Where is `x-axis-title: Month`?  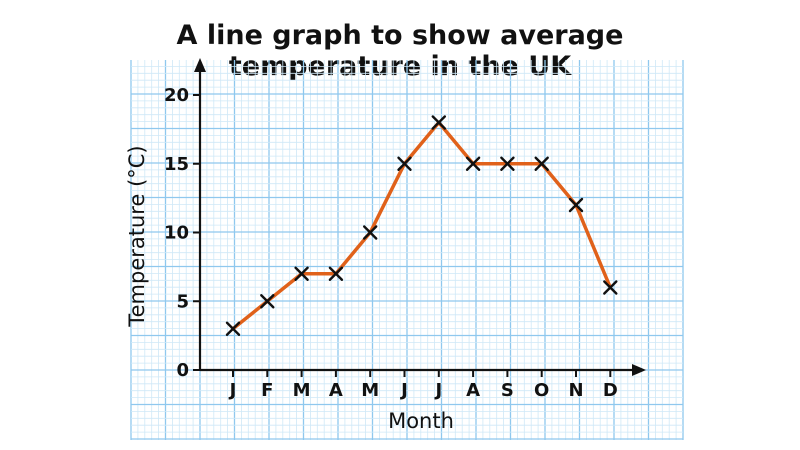
x-axis-title: Month is located at coordinates (421, 421).